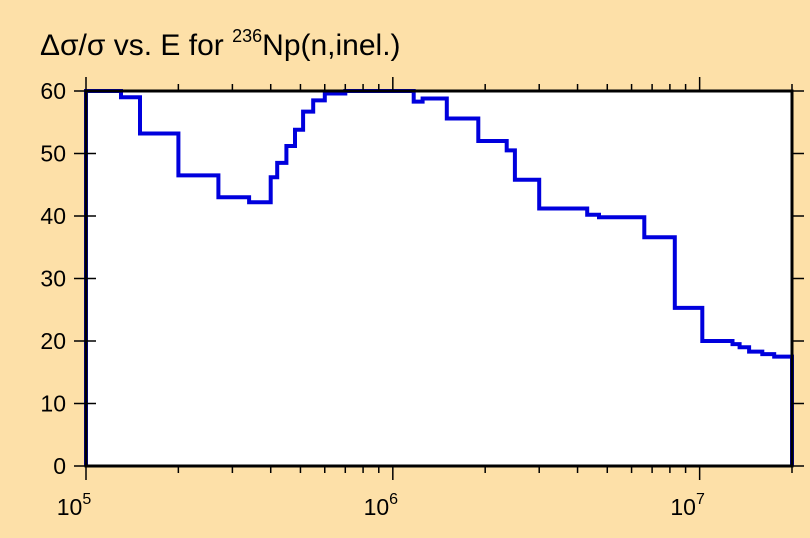  What do you see at coordinates (700, 499) in the screenshot?
I see `x-tick-exponent: 7` at bounding box center [700, 499].